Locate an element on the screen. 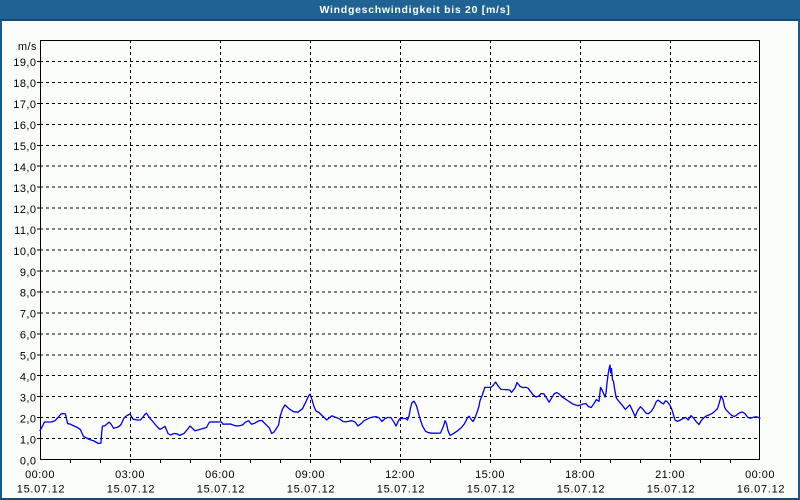  svg-text: 12:00 is located at coordinates (400, 475).